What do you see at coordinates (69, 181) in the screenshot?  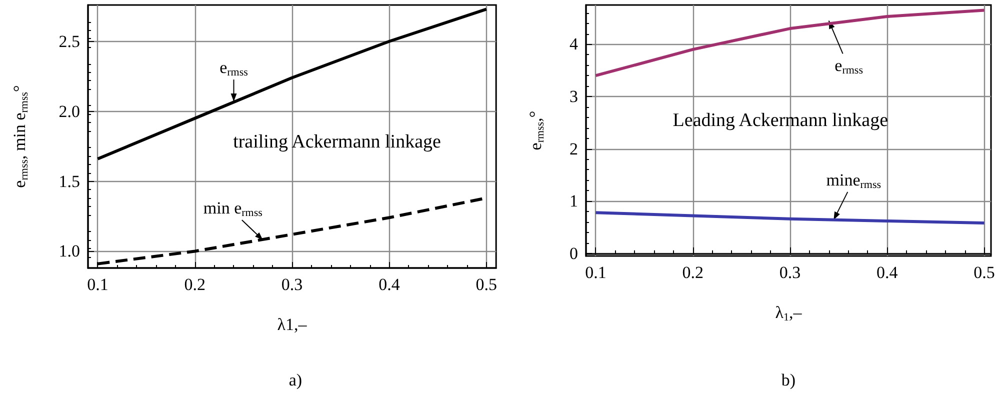 I see `y-tick-label: 1.5` at bounding box center [69, 181].